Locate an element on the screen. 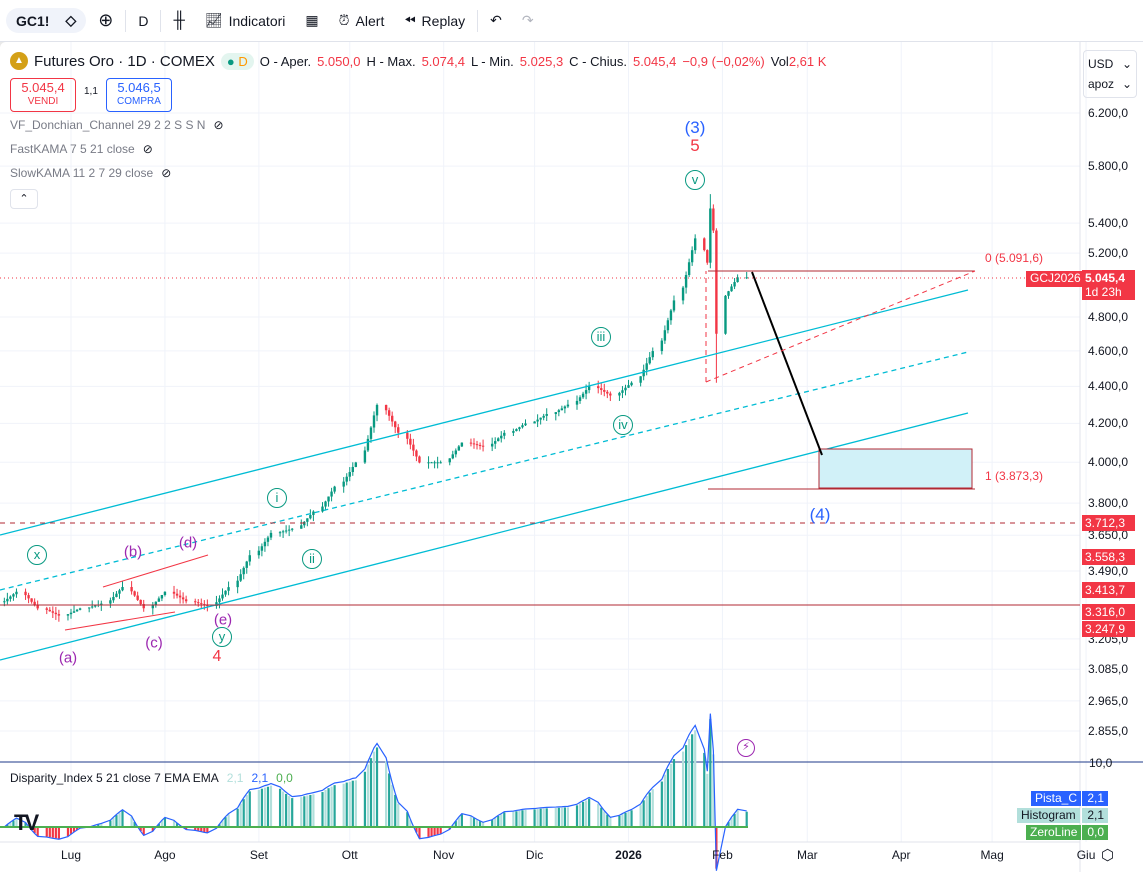  indicator-fastkama: FastKAMA 7 5 21 close ⊘ is located at coordinates (81, 149).